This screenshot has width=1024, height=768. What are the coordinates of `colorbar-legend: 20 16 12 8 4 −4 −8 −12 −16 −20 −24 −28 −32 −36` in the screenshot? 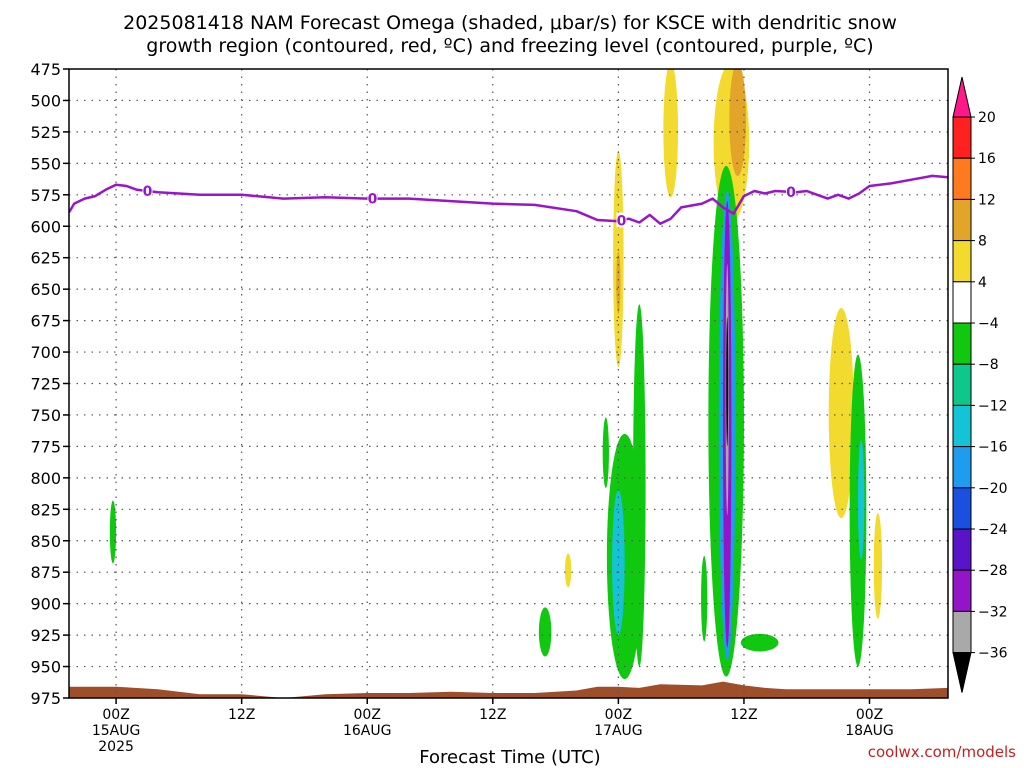 It's located at (980, 384).